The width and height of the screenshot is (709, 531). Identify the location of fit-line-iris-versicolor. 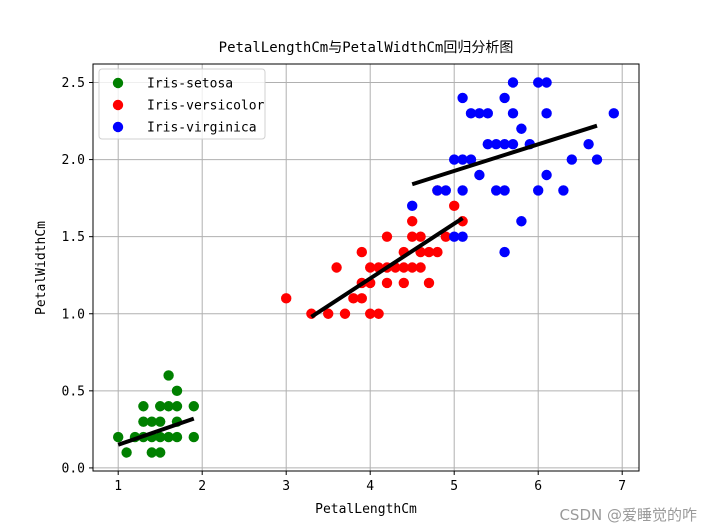
(387, 267).